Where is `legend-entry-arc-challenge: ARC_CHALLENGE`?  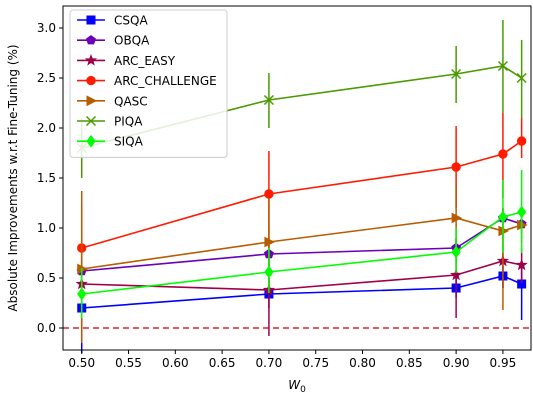
legend-entry-arc-challenge: ARC_CHALLENGE is located at coordinates (147, 81).